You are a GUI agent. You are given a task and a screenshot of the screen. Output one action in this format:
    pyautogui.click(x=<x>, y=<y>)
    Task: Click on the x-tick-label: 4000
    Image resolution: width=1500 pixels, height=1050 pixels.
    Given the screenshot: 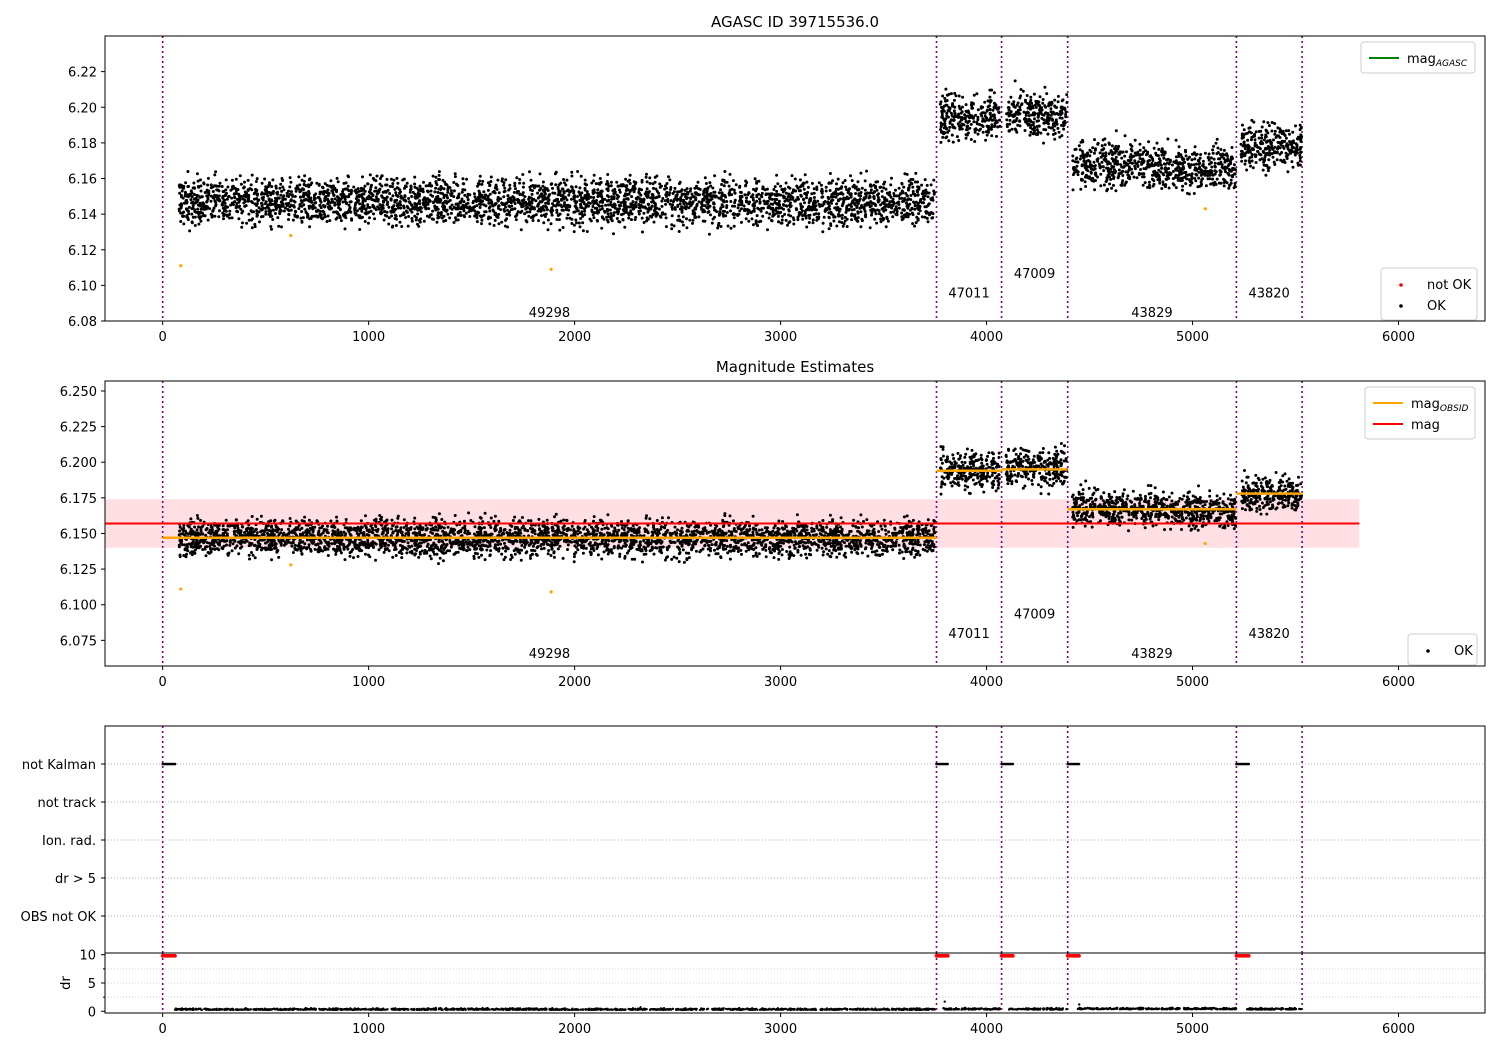 What is the action you would take?
    pyautogui.click(x=986, y=337)
    